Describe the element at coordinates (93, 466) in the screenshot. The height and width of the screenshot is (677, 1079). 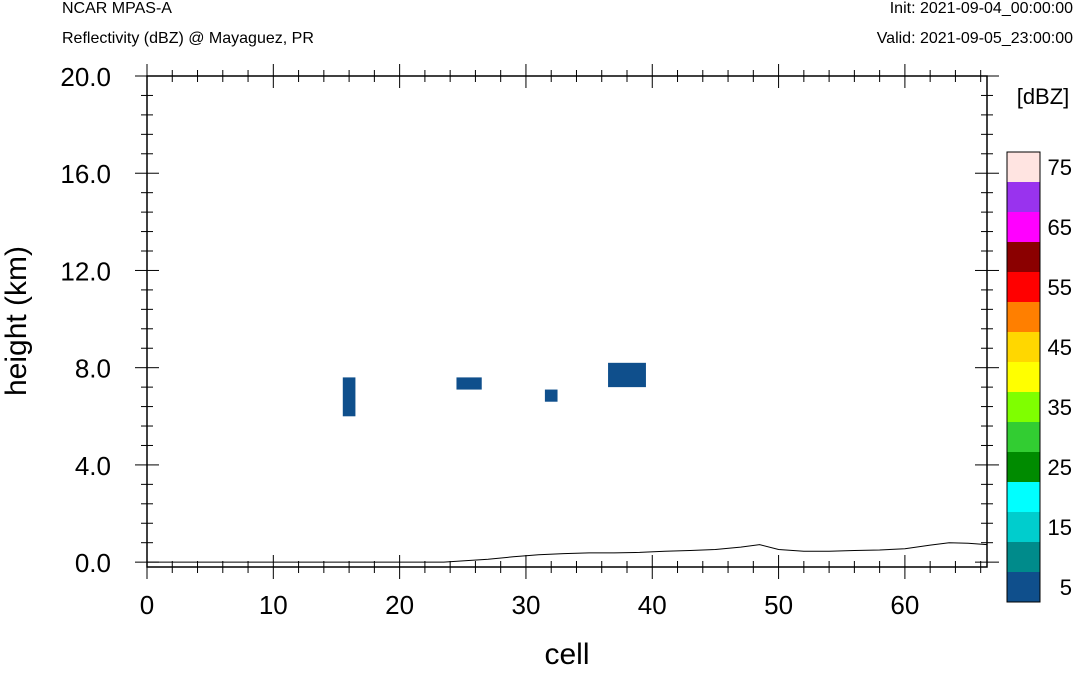
I see `y-tick-label: 4.0` at that location.